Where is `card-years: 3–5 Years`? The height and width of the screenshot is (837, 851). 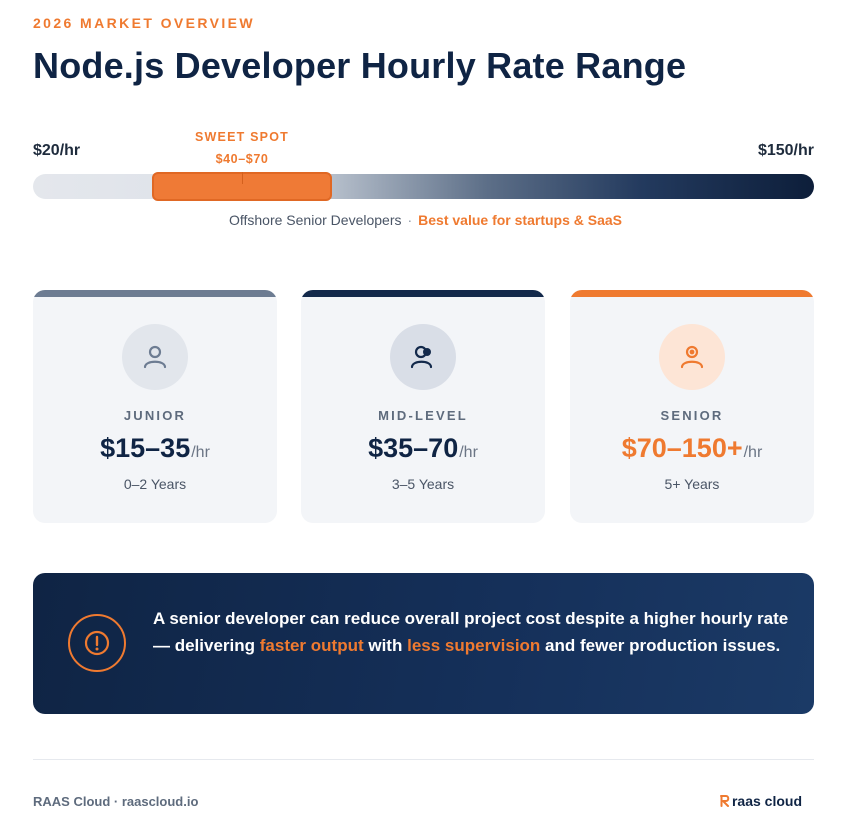 card-years: 3–5 Years is located at coordinates (423, 484).